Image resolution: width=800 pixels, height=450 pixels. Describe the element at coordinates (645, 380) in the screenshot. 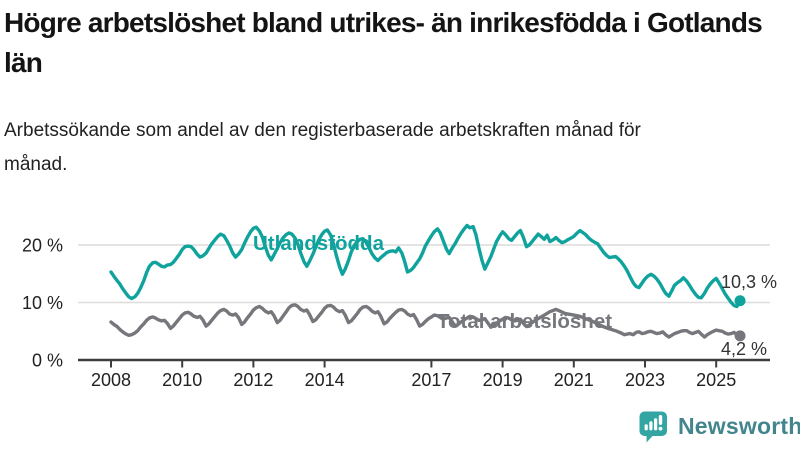

I see `x-tick-label: 2023` at that location.